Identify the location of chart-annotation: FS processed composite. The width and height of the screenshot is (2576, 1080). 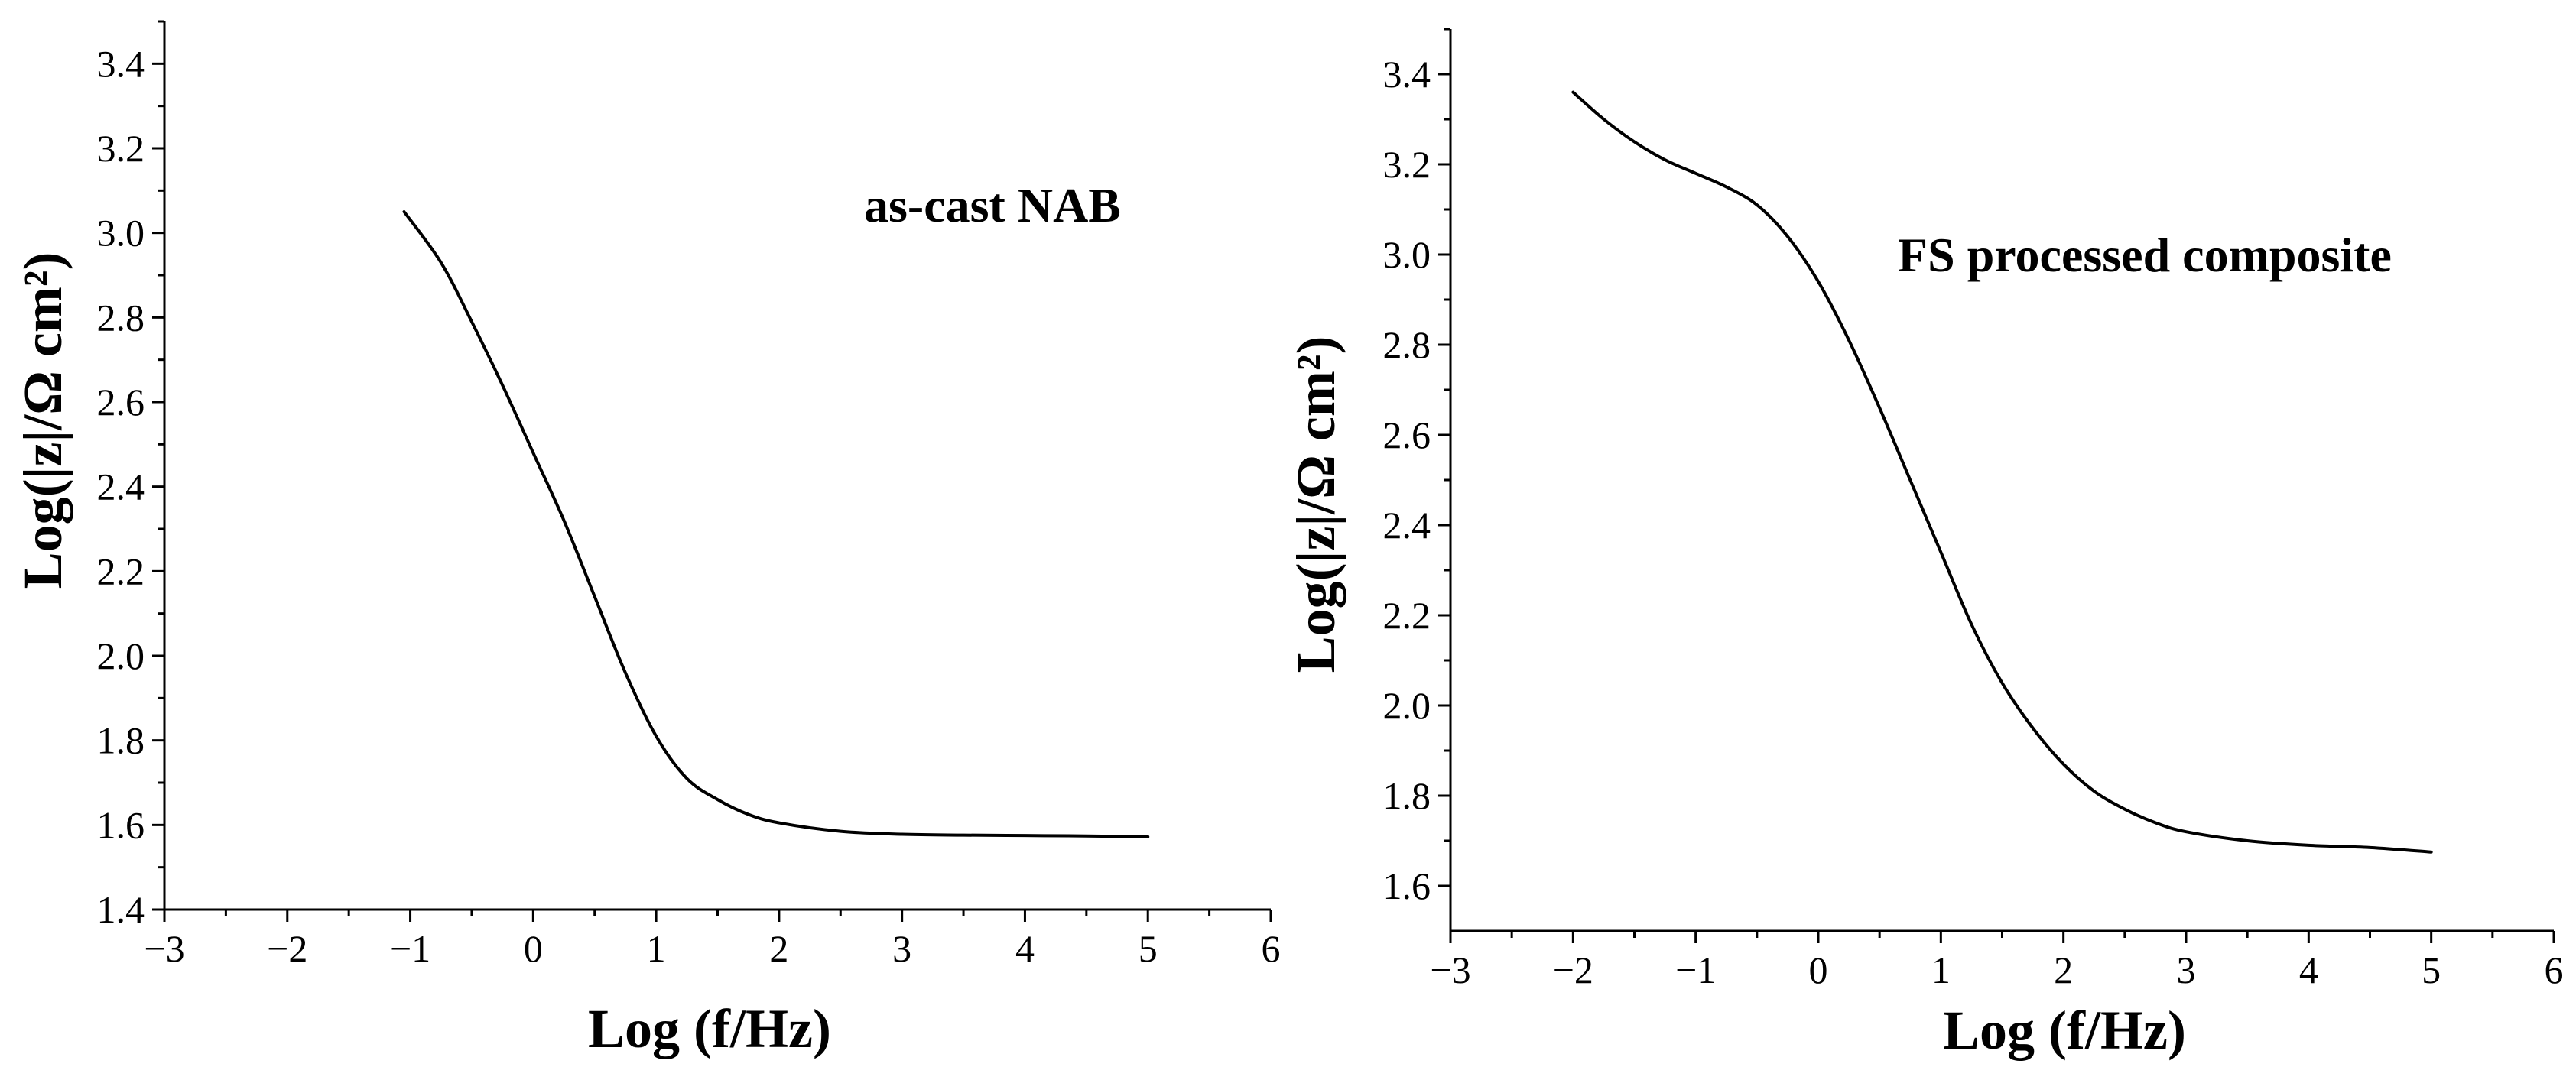
(2145, 255).